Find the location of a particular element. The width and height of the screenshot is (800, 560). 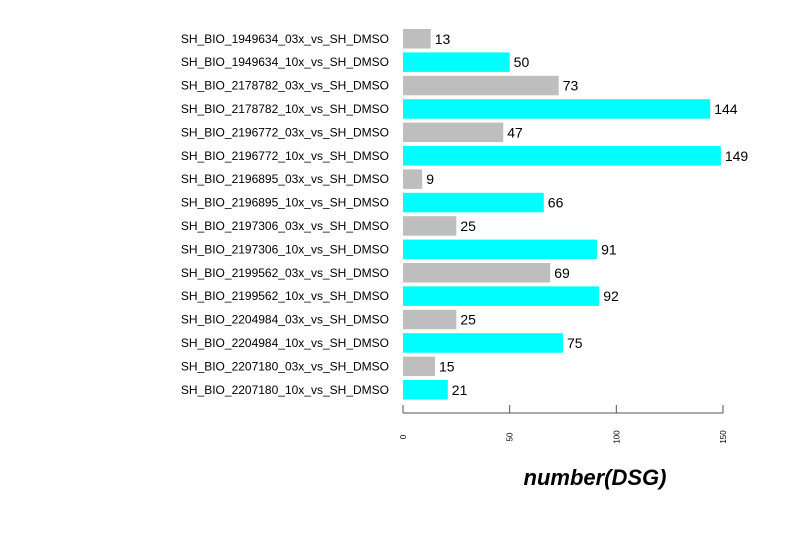

x-tick-label: 50 is located at coordinates (510, 436).